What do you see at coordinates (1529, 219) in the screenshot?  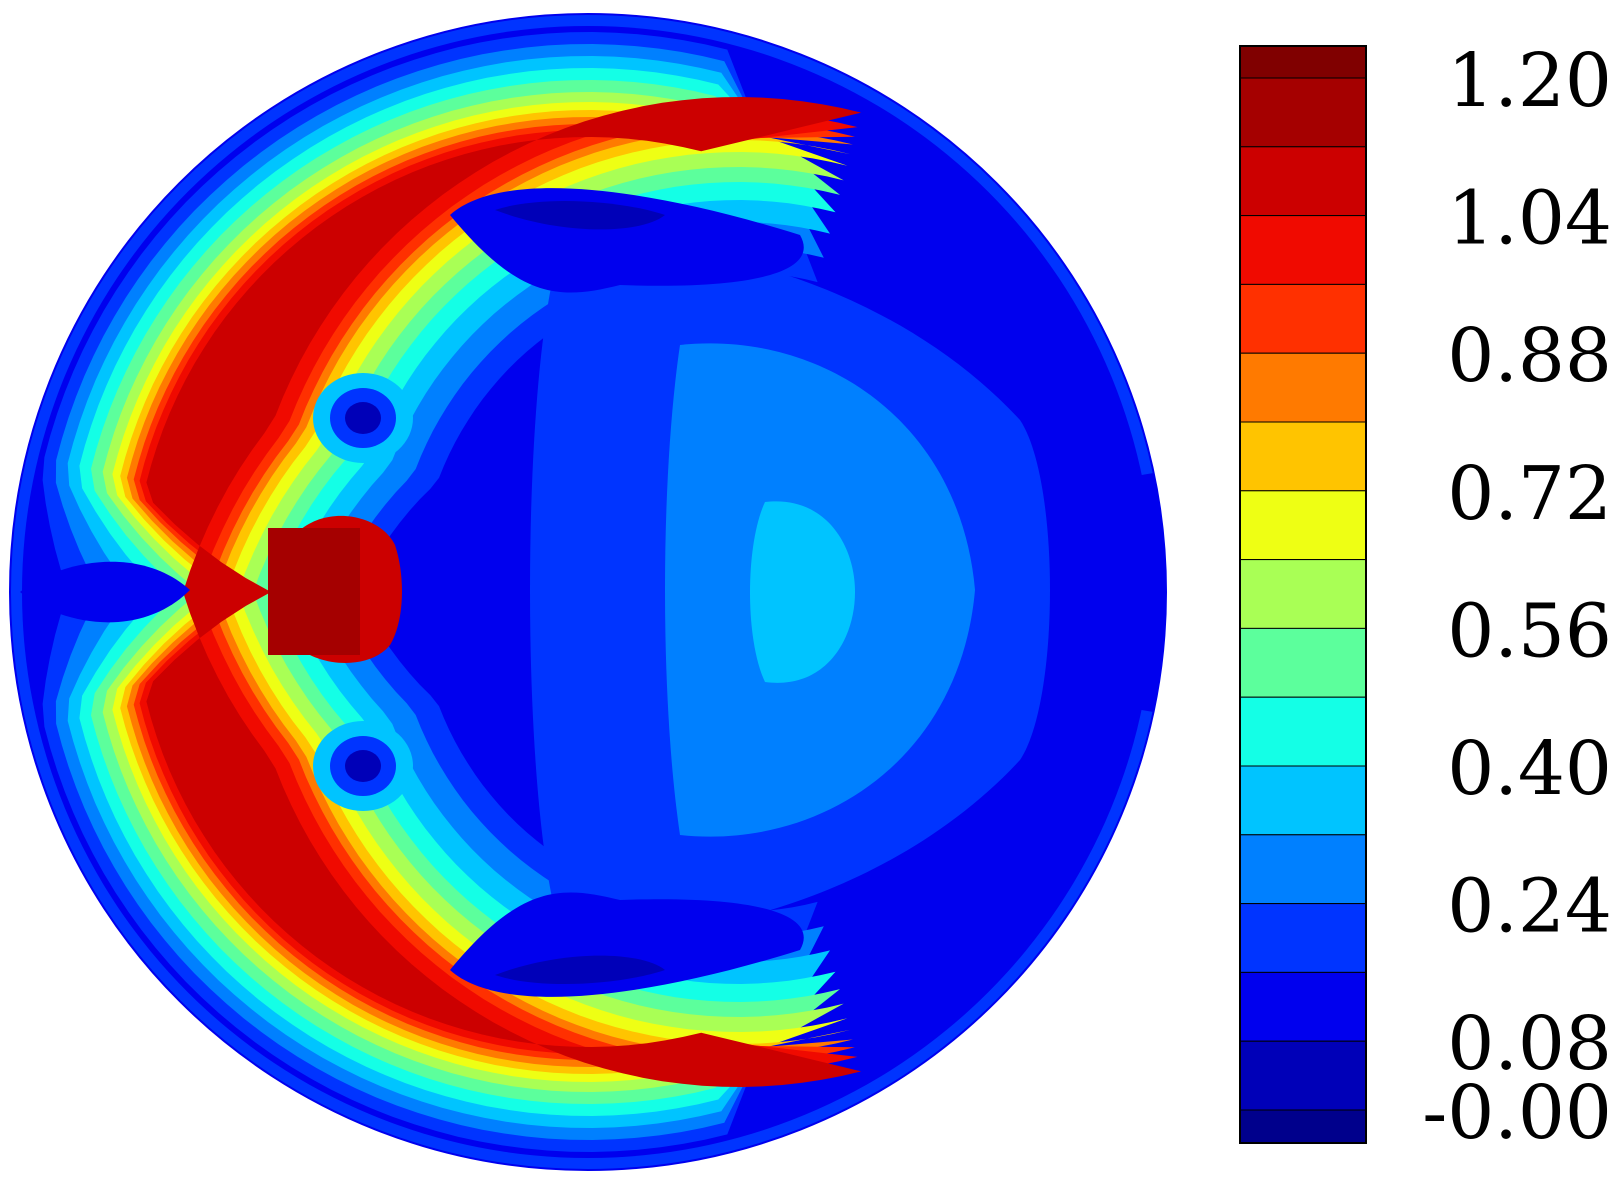 I see `colorbar-tick-label: 1.04` at bounding box center [1529, 219].